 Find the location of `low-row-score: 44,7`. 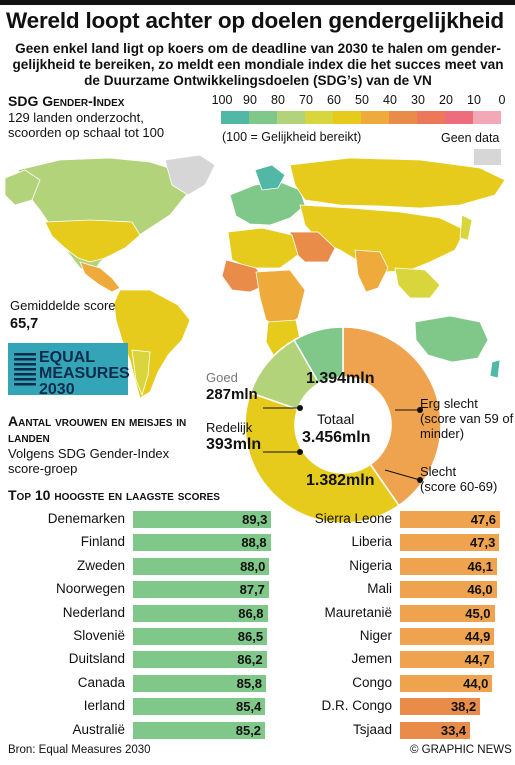

low-row-score: 44,7 is located at coordinates (477, 660).